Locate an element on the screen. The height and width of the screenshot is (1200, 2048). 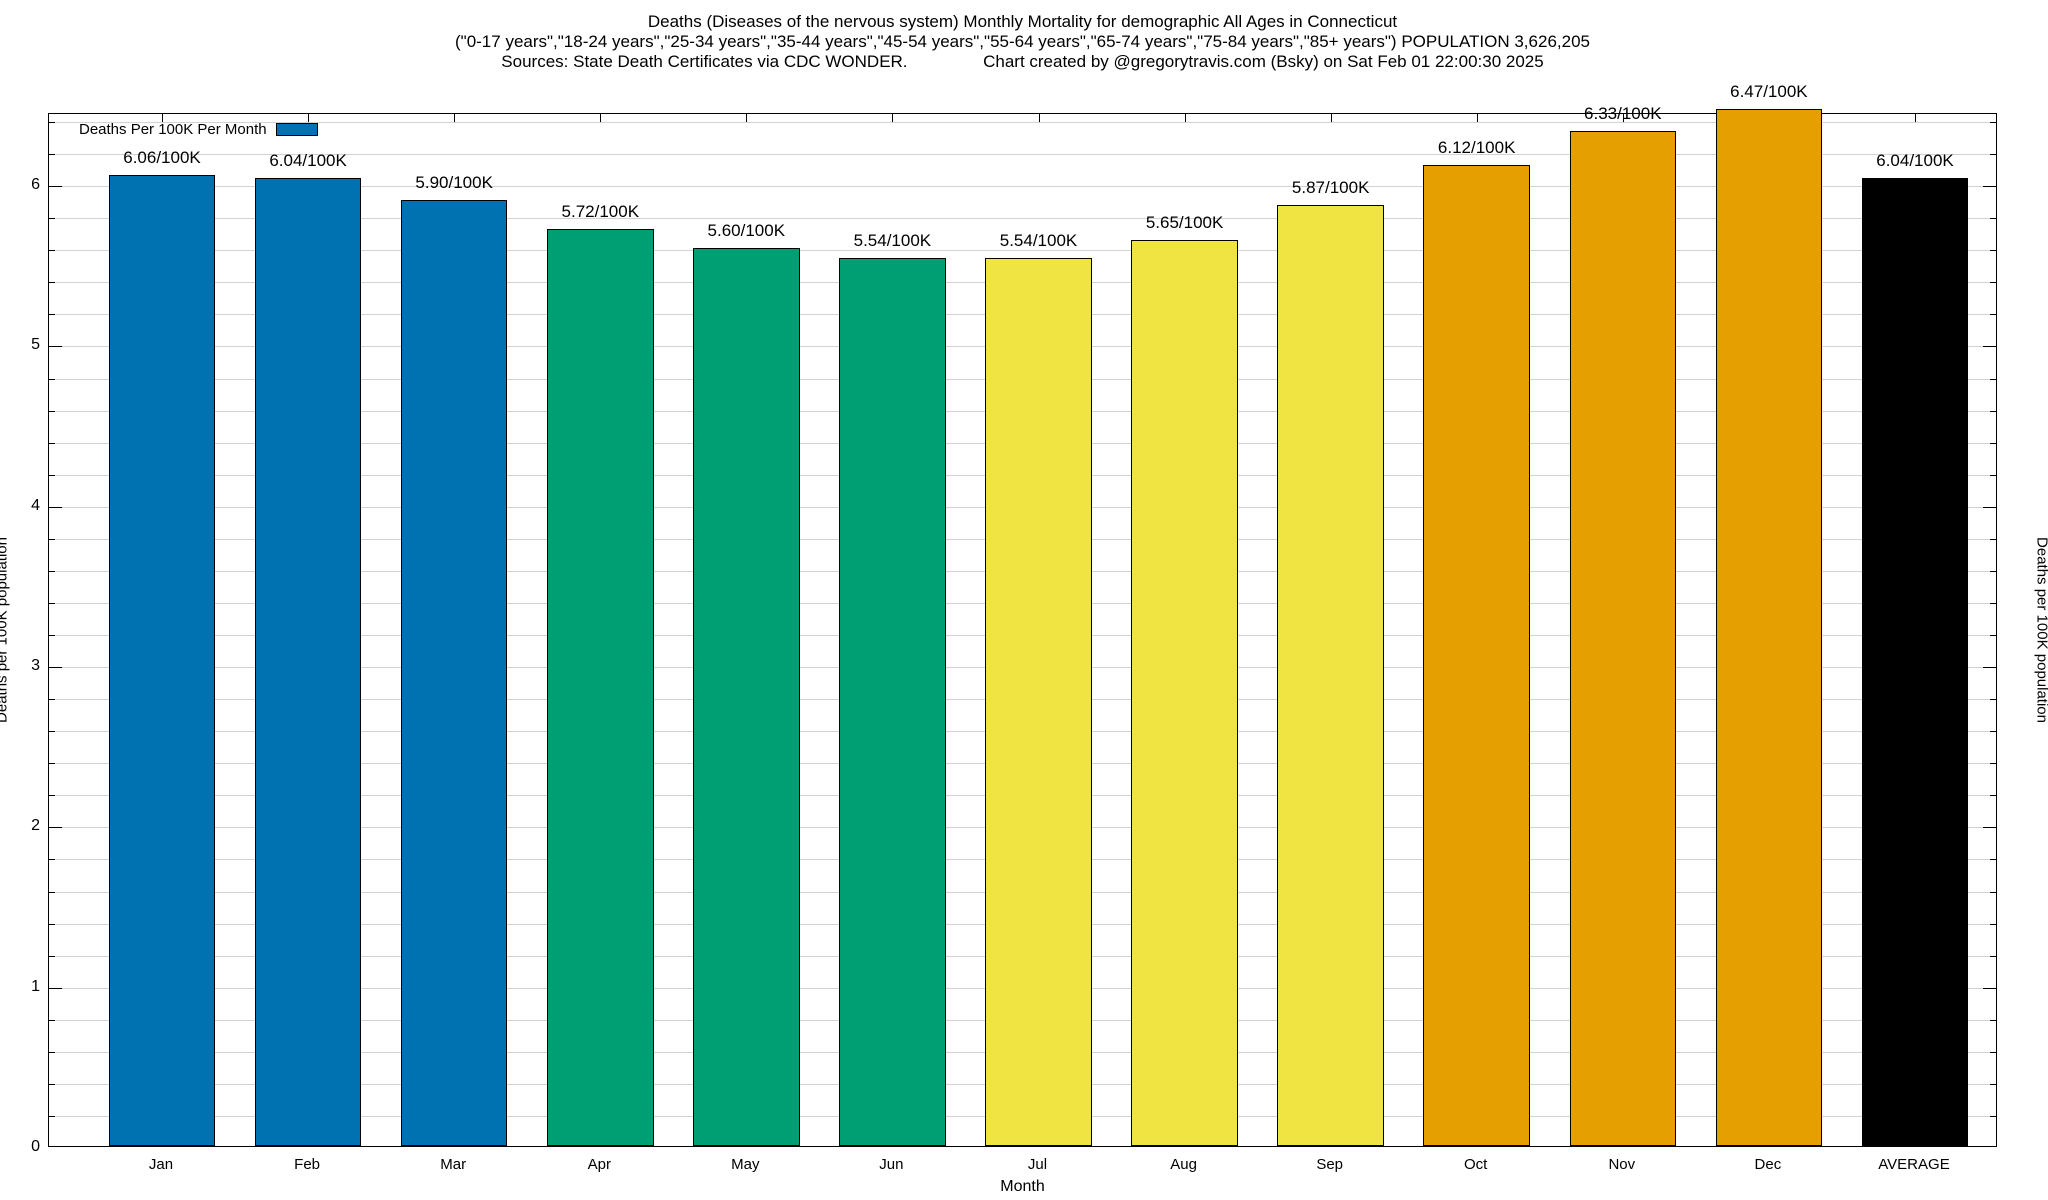
bar-average is located at coordinates (1915, 661).